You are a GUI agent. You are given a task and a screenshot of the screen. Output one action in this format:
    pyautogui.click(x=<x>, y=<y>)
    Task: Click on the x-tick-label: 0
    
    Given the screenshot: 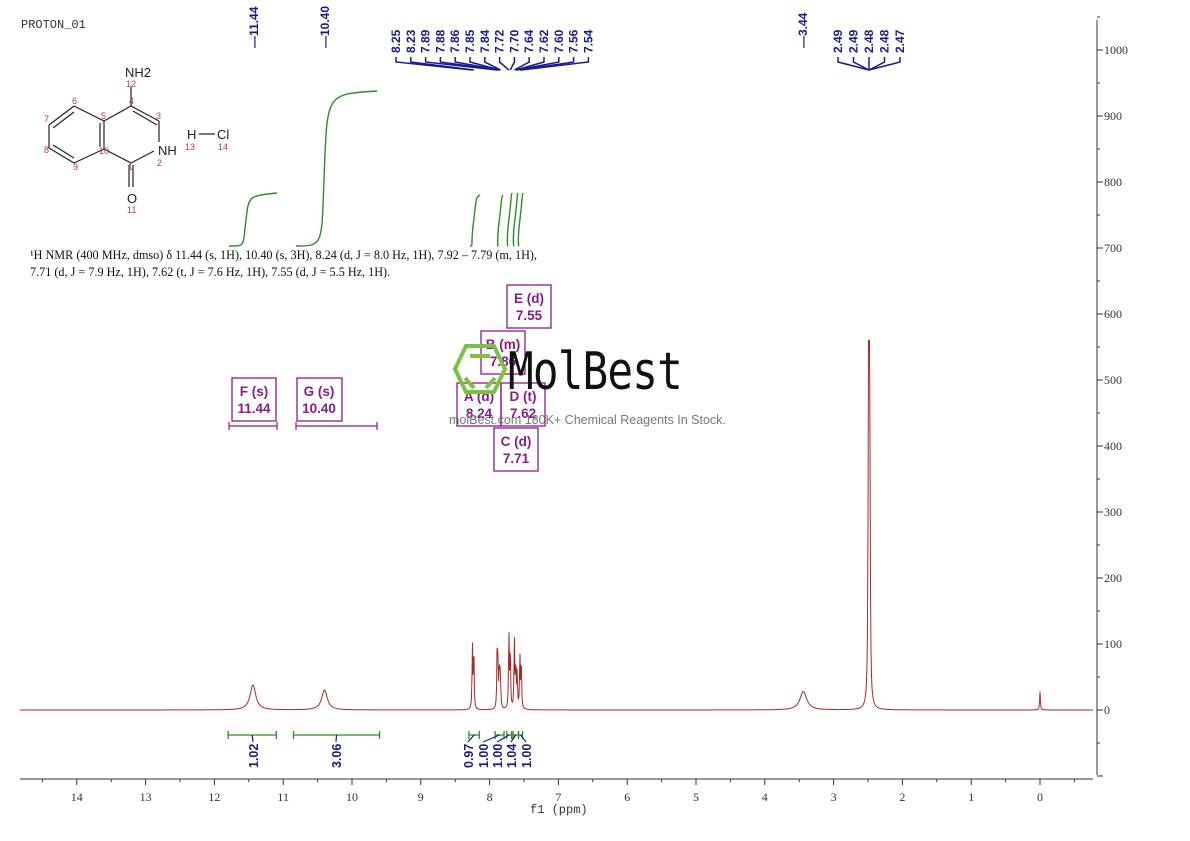 What is the action you would take?
    pyautogui.click(x=1040, y=797)
    